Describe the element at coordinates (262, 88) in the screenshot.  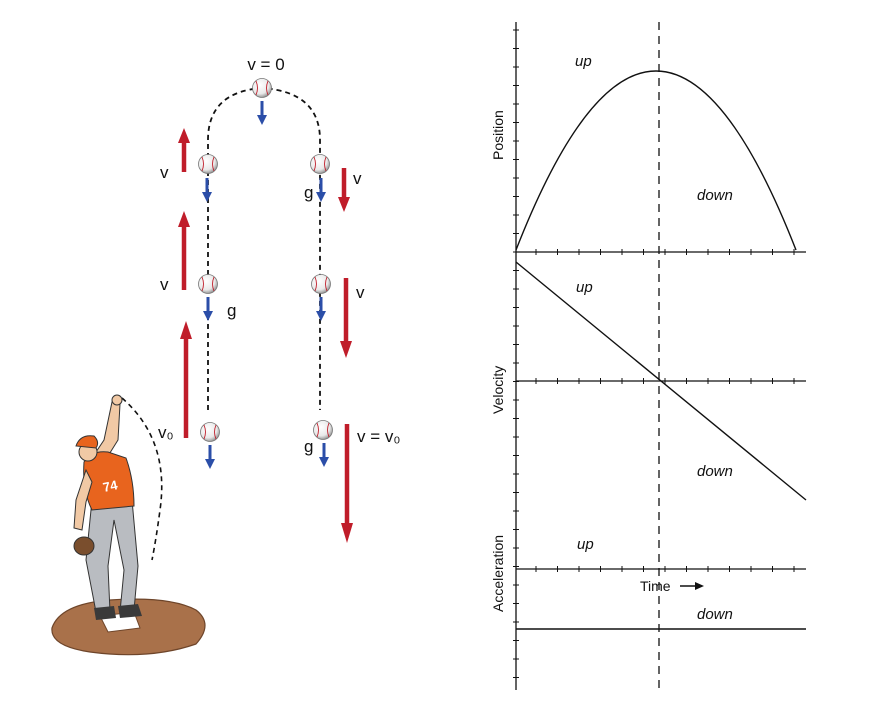
I see `baseball-apex` at that location.